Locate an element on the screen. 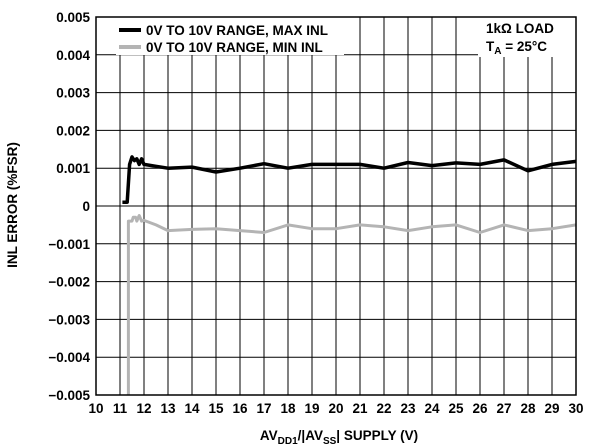 Image resolution: width=602 pixels, height=446 pixels. x-tick-label: 10 is located at coordinates (95, 408).